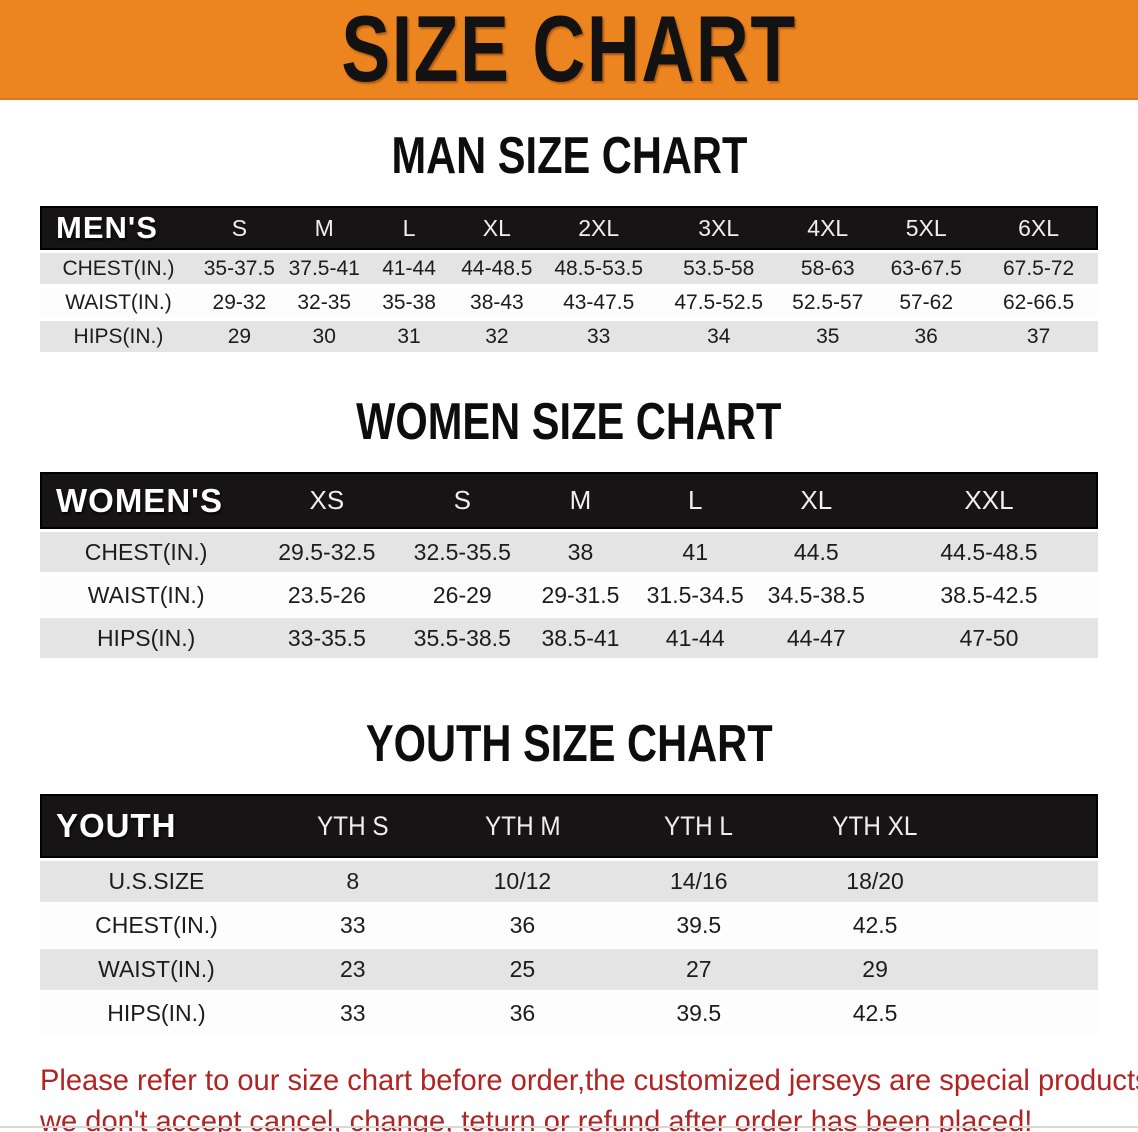  What do you see at coordinates (875, 969) in the screenshot?
I see `youth-value-cell: 29` at bounding box center [875, 969].